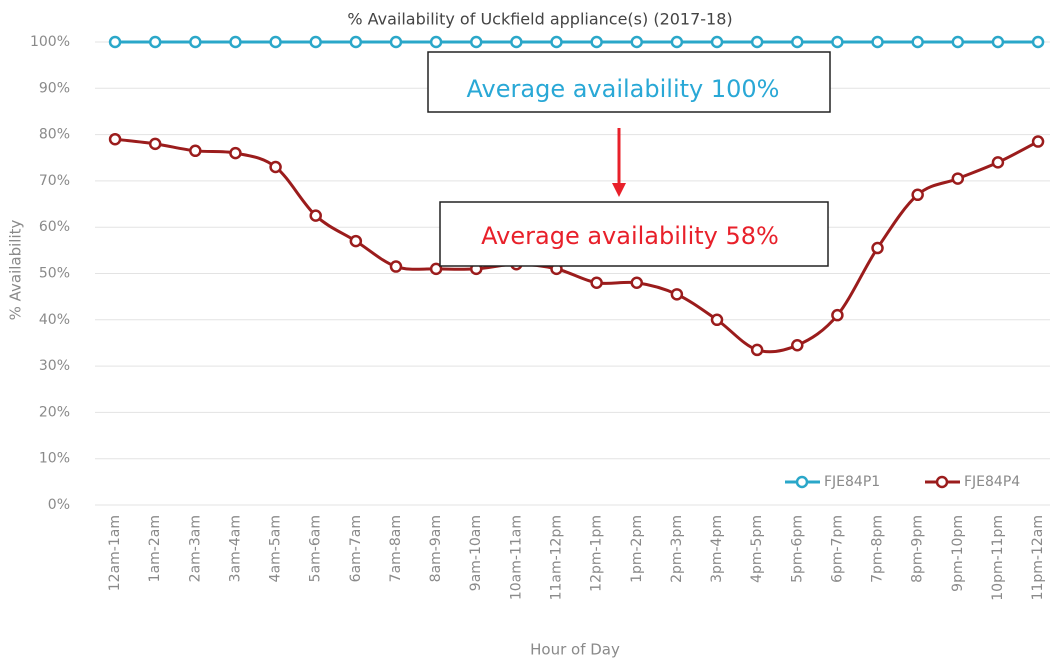  What do you see at coordinates (958, 553) in the screenshot?
I see `x-tick-label: 9pm-10pm` at bounding box center [958, 553].